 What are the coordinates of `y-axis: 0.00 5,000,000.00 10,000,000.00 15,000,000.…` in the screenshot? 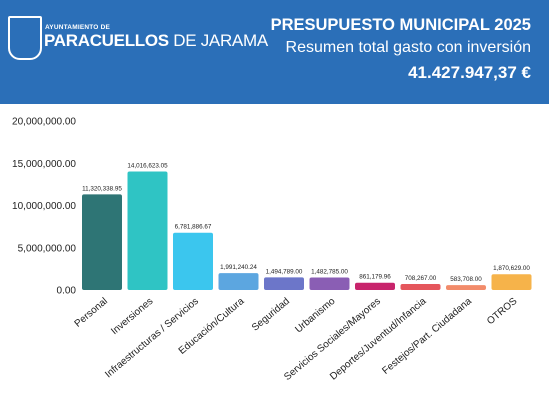 It's located at (44, 207).